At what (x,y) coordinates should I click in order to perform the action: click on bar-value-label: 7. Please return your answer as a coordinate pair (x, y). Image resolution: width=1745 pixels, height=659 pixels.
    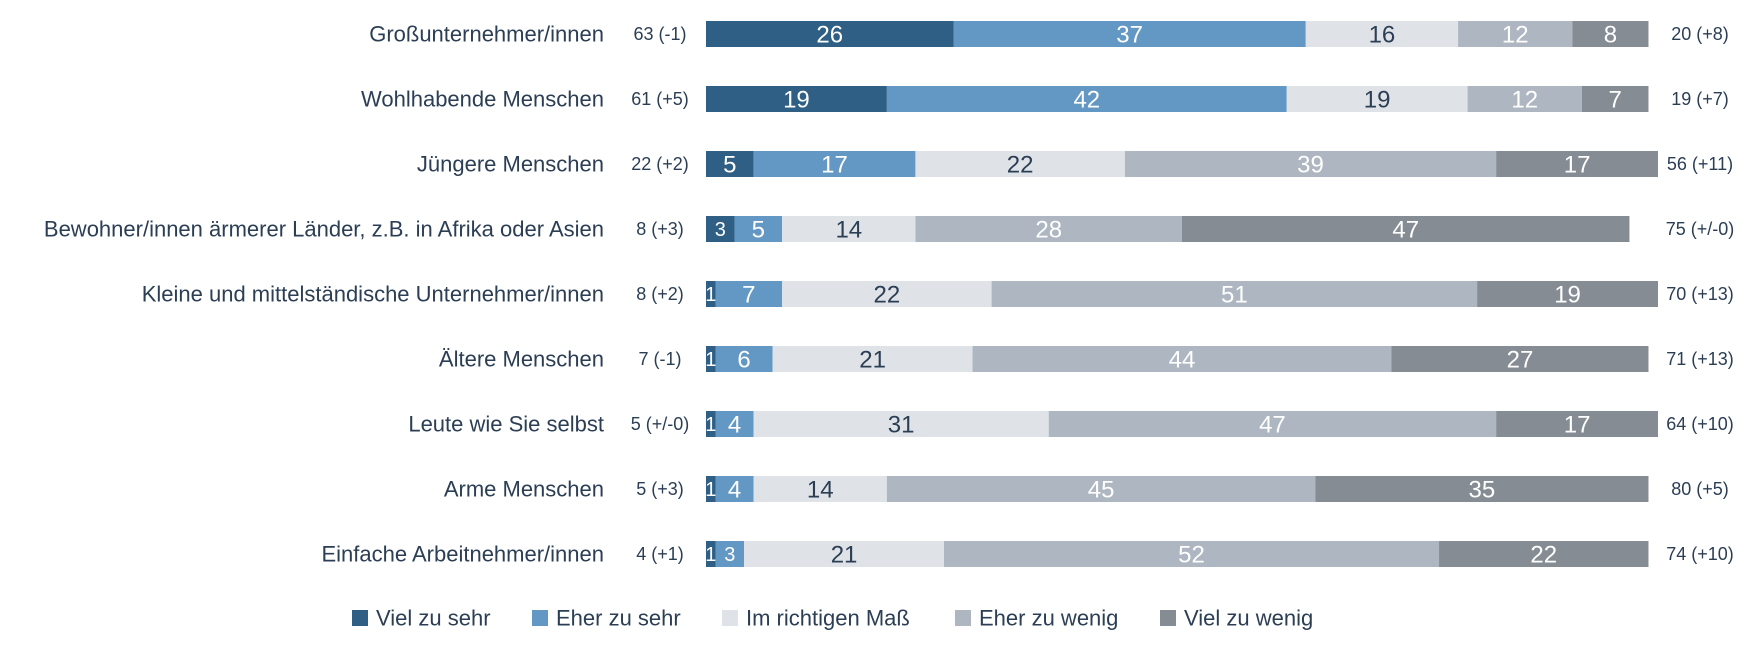
    Looking at the image, I should click on (748, 295).